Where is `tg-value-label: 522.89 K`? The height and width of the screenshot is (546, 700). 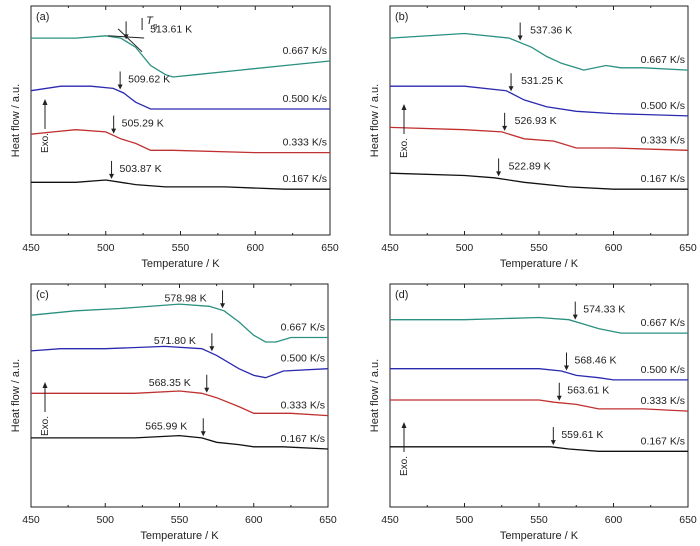 tg-value-label: 522.89 K is located at coordinates (530, 166).